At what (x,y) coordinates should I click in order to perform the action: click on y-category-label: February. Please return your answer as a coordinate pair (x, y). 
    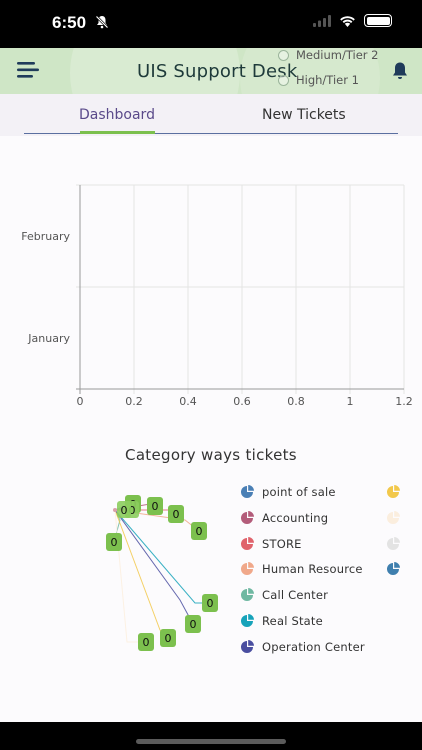
    Looking at the image, I should click on (45, 236).